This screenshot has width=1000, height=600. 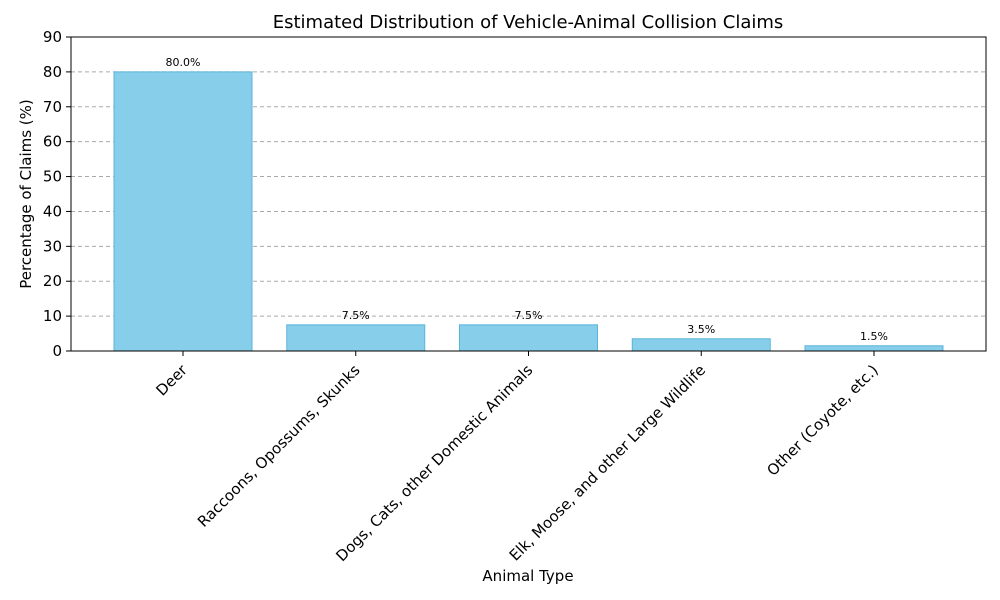 What do you see at coordinates (52, 177) in the screenshot?
I see `y-tick-label: 50` at bounding box center [52, 177].